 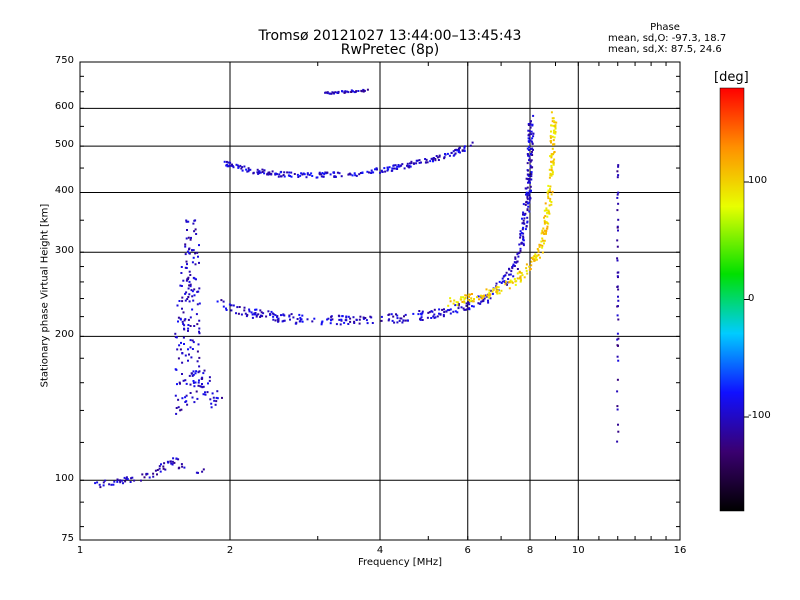 I want to click on colorbar-tick-label: 0, so click(x=751, y=298).